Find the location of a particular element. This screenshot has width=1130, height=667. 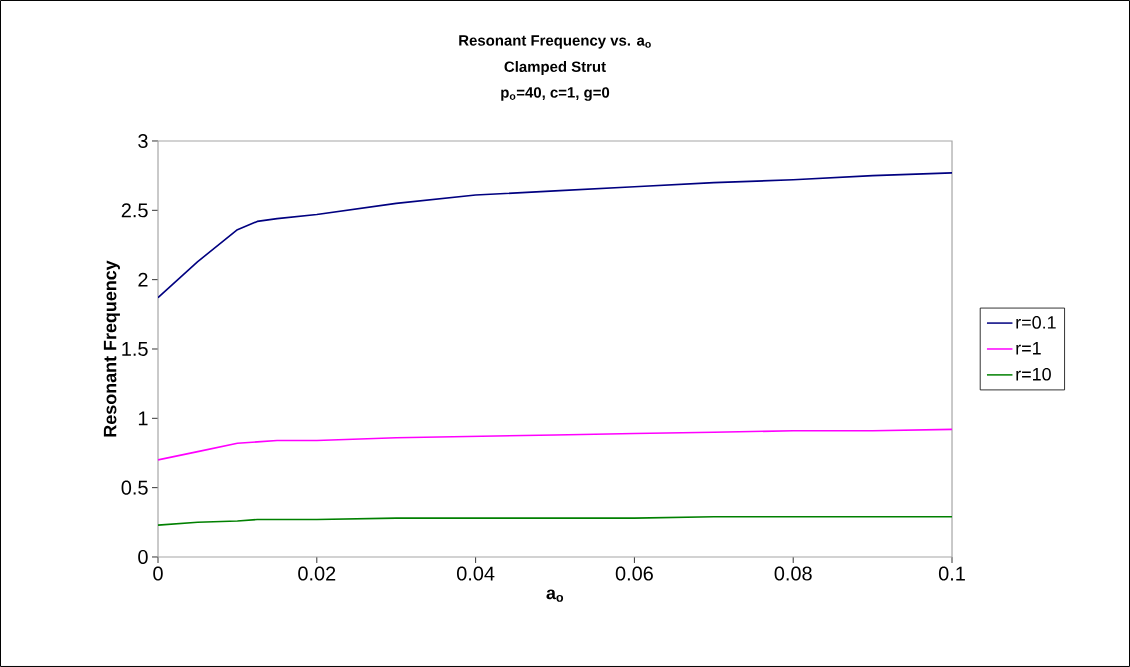

y-tick-label: 3 is located at coordinates (143, 141).